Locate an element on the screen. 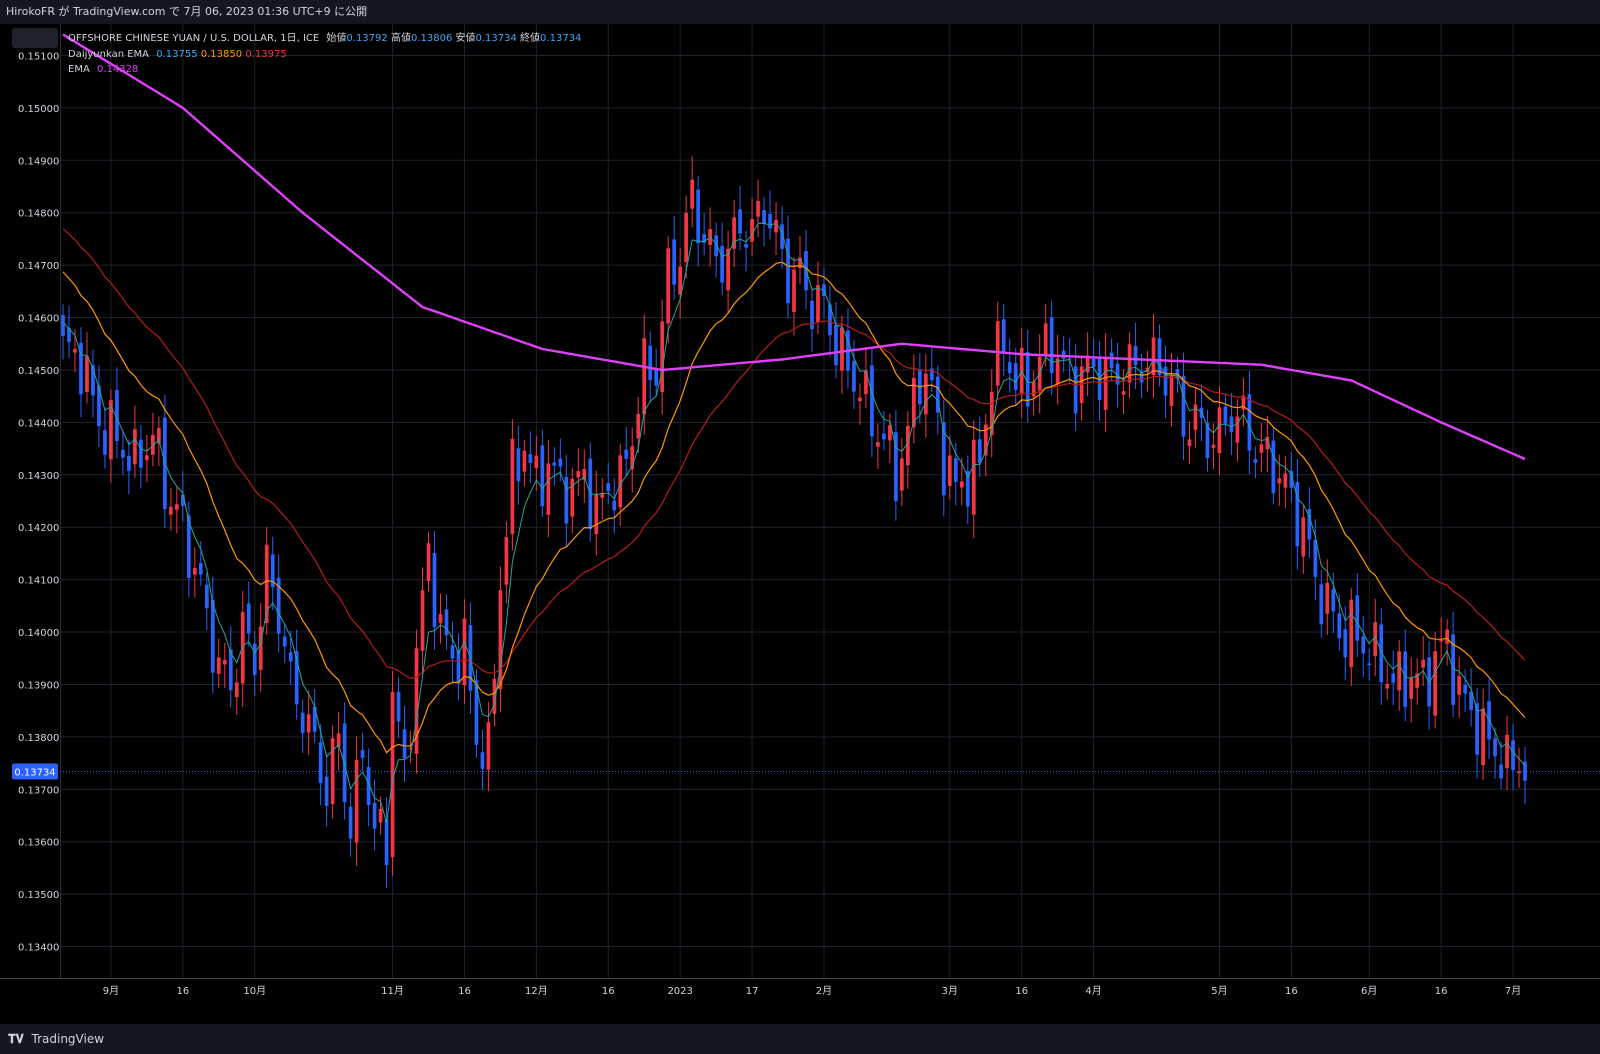  last-price-tag is located at coordinates (35, 771).